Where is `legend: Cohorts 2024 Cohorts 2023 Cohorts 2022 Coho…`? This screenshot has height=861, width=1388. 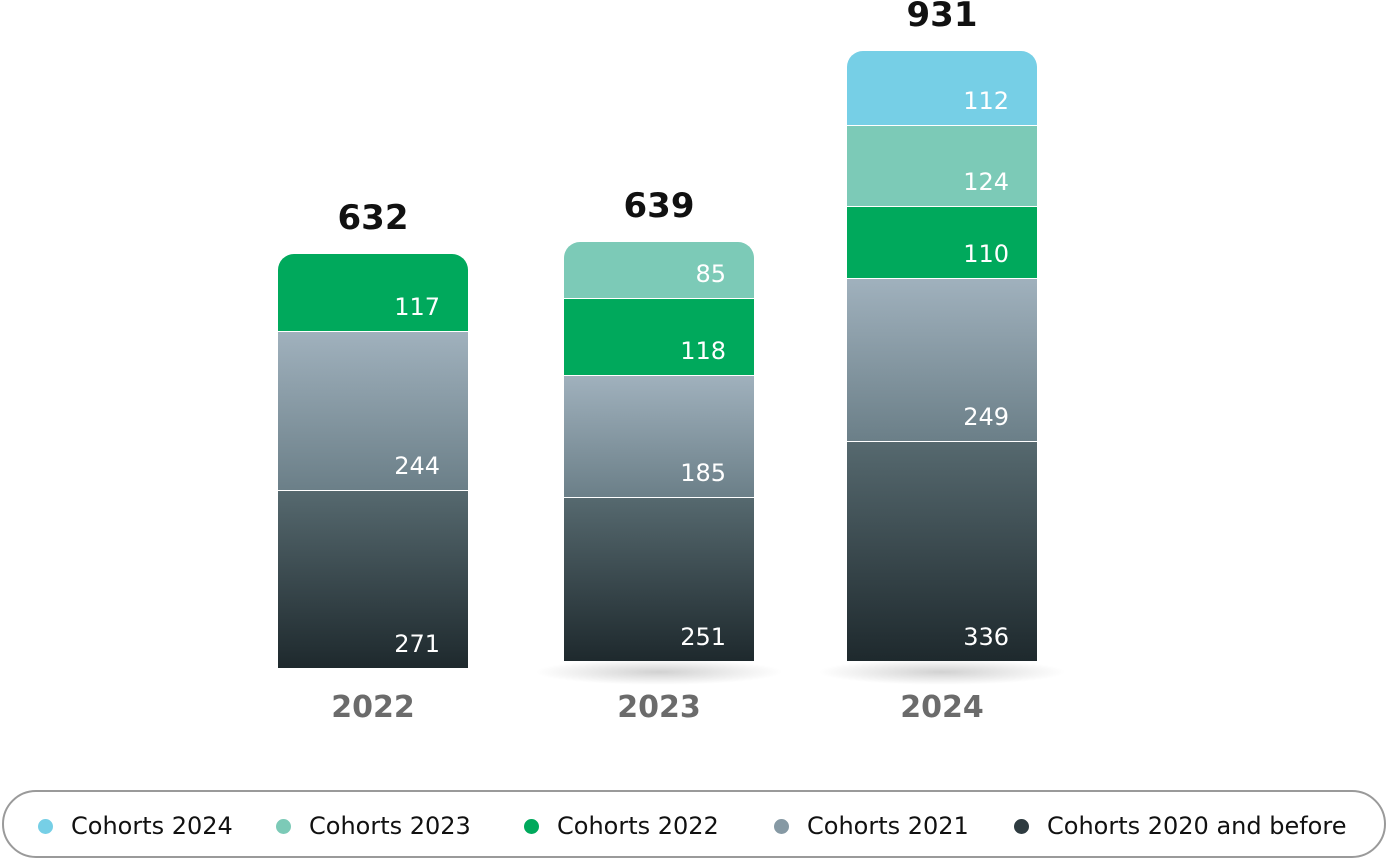
legend: Cohorts 2024 Cohorts 2023 Cohorts 2022 Coho… is located at coordinates (694, 824).